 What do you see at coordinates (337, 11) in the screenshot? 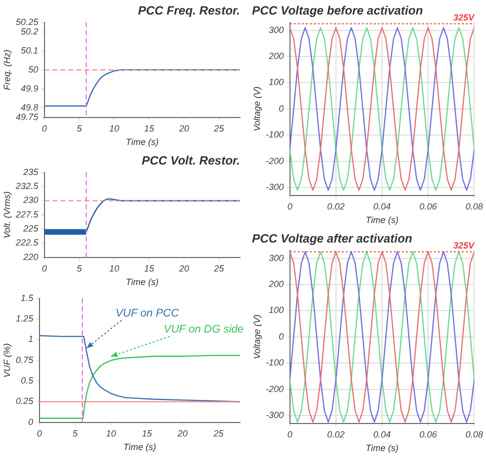
I see `chart-title: PCC Voltage before activation` at bounding box center [337, 11].